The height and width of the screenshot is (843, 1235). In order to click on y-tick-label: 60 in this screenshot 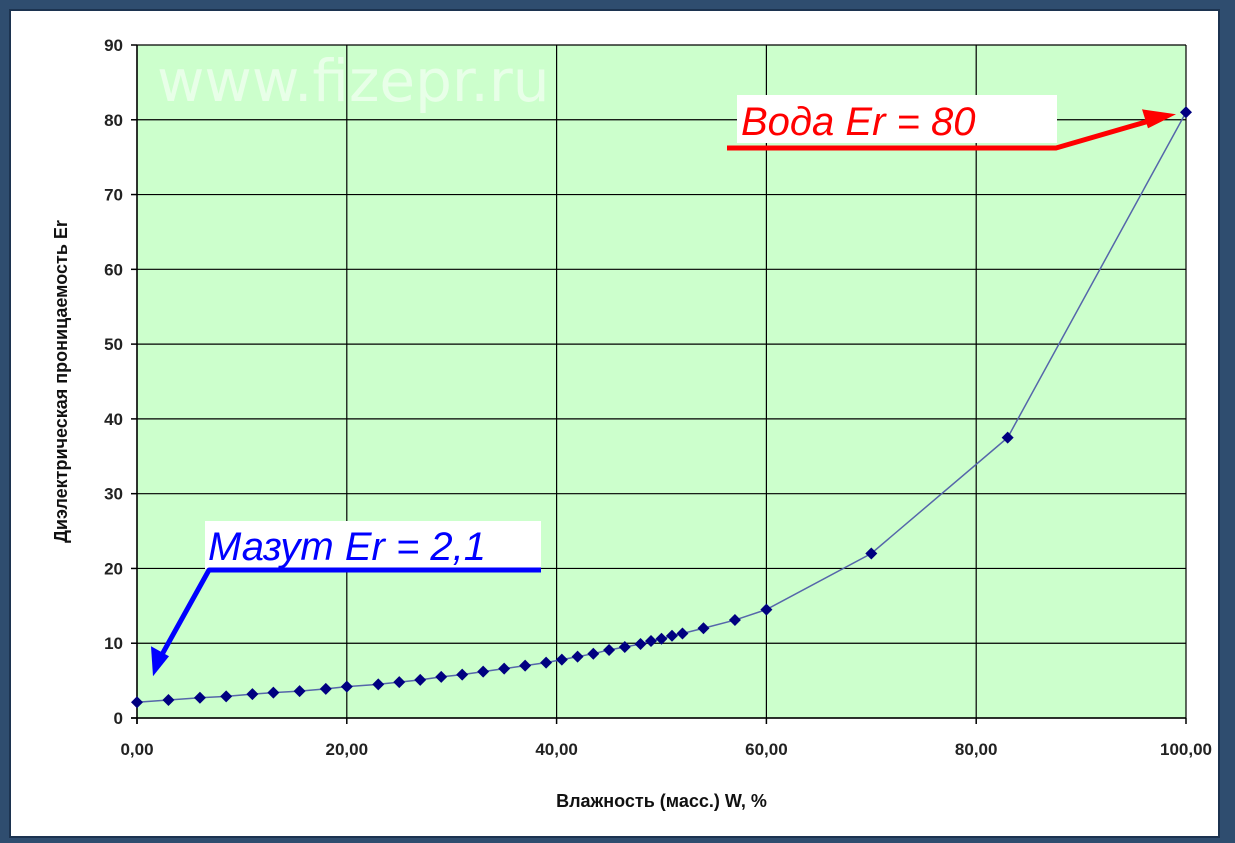, I will do `click(113, 269)`.